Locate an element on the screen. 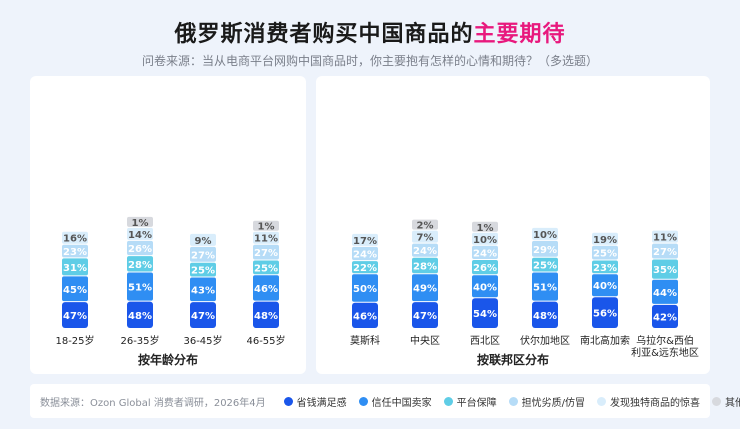  legend-label: 省钱满足感 is located at coordinates (321, 403).